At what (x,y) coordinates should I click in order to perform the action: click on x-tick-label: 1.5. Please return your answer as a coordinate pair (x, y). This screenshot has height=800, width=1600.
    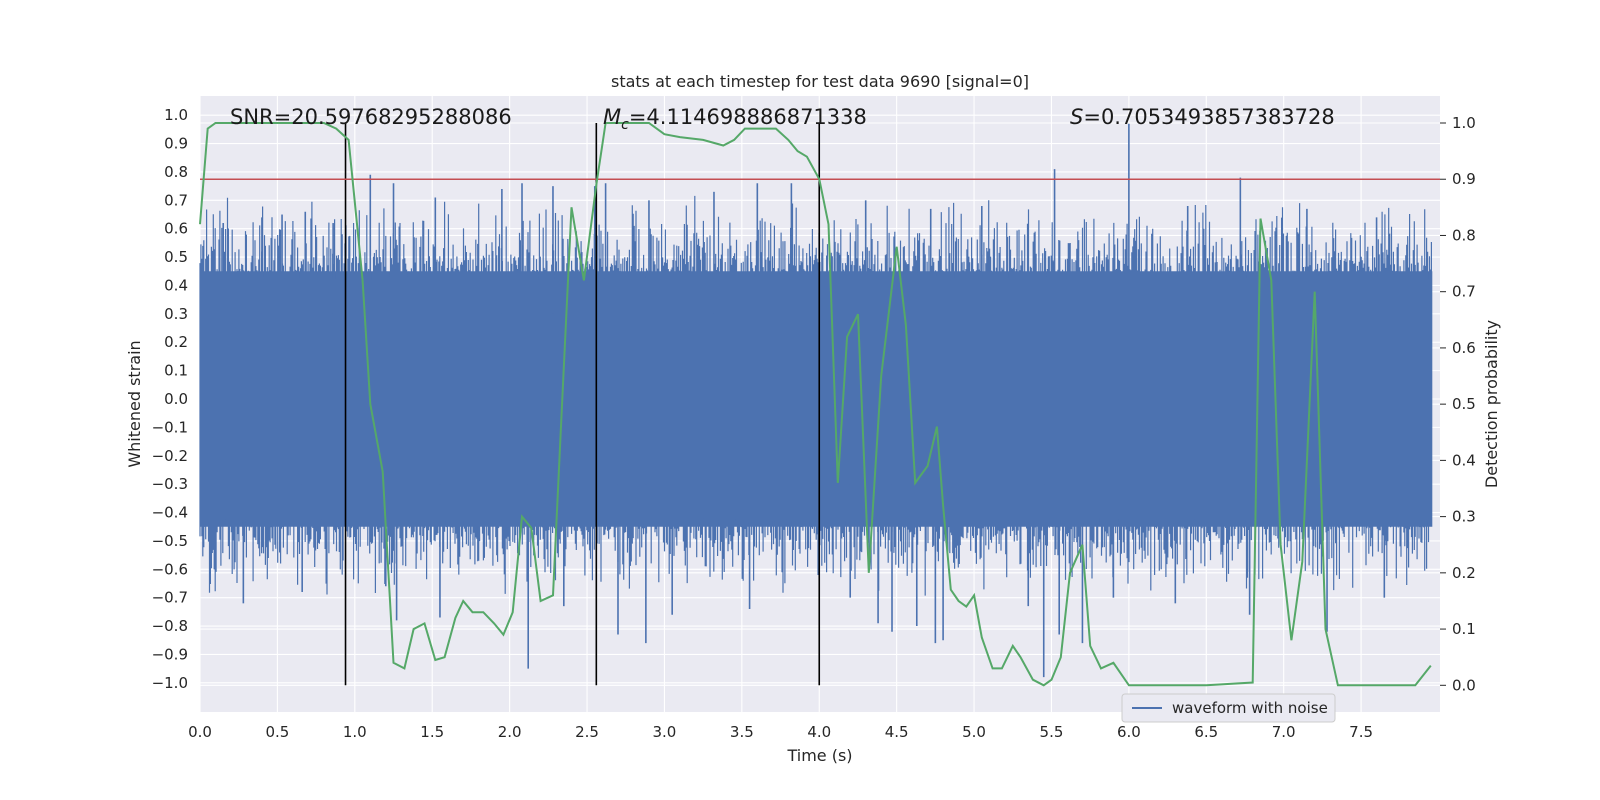
    Looking at the image, I should click on (432, 732).